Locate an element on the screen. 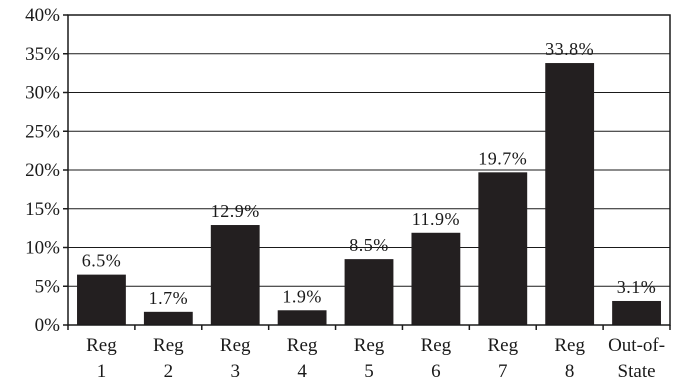 The height and width of the screenshot is (386, 673). y-axis-tick-labels: 0% 5% 10% 15% 20% 25% 30% 35% 40% is located at coordinates (42, 170).